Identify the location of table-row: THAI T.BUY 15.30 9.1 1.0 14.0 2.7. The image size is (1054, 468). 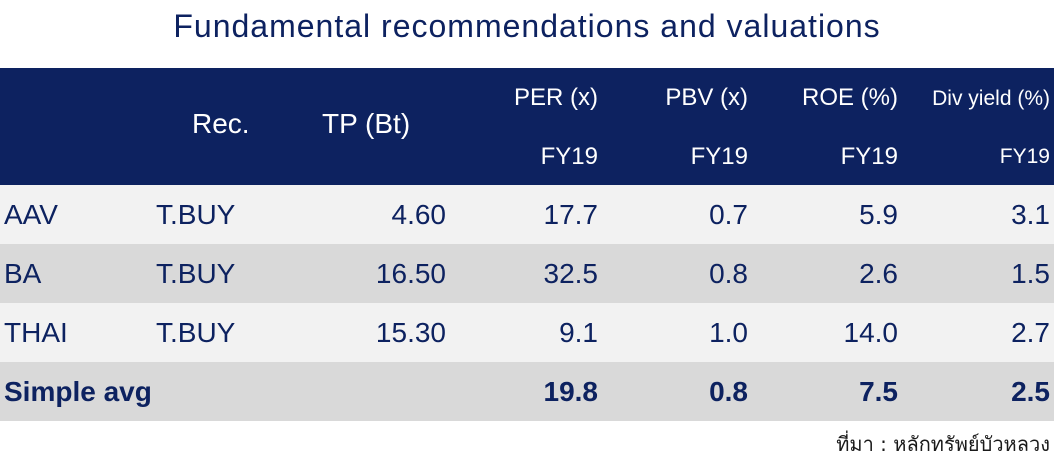
(527, 332).